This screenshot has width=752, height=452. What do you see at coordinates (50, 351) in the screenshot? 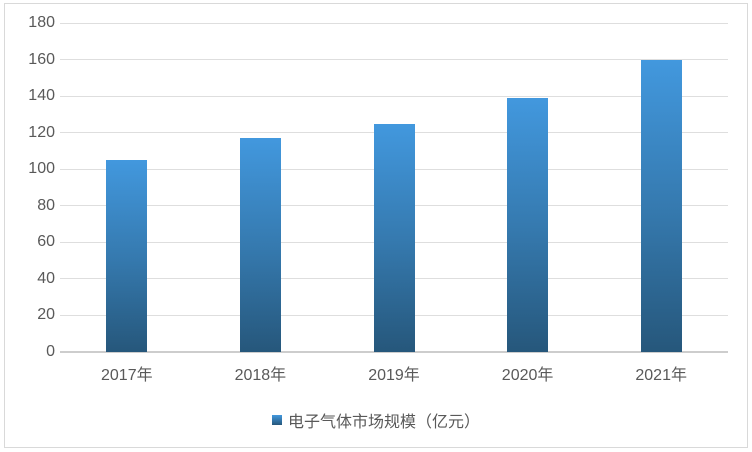
I see `y-axis-tick-label: 0` at bounding box center [50, 351].